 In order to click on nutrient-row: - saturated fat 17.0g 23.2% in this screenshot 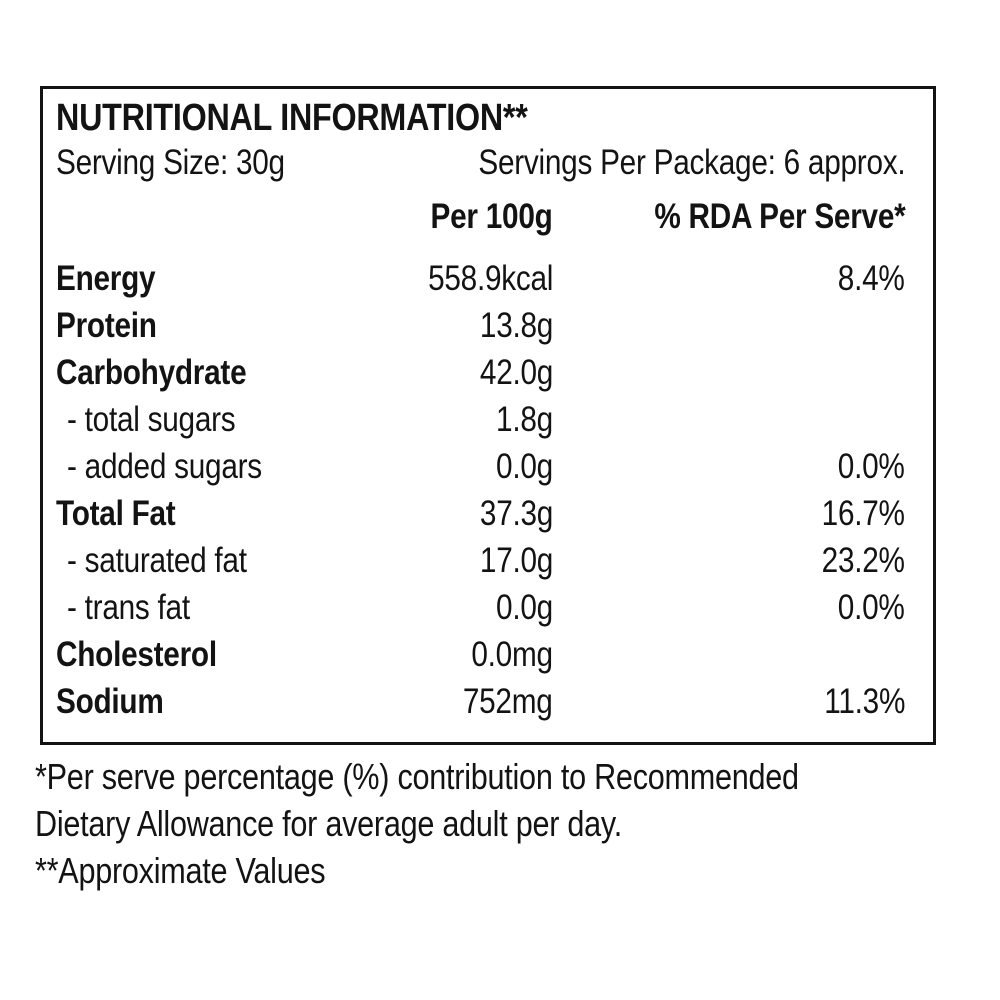, I will do `click(480, 560)`.